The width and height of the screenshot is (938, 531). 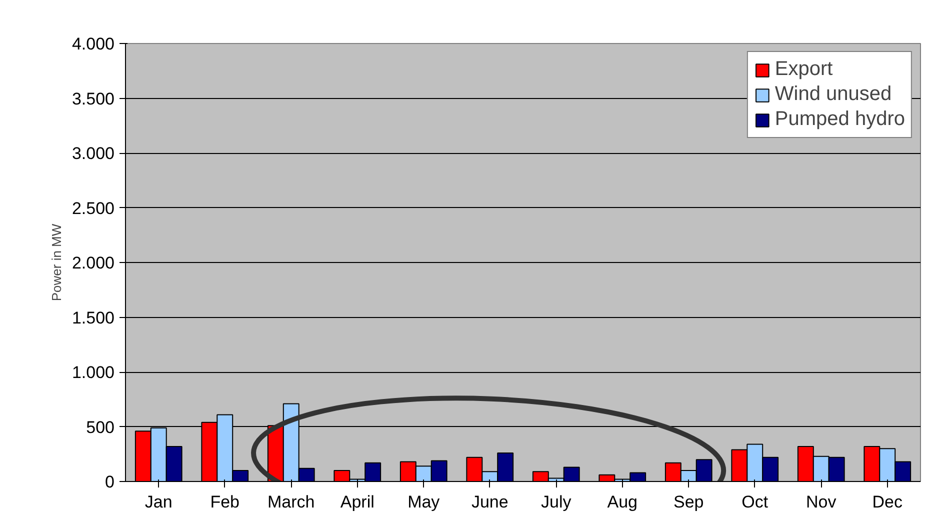 I want to click on x-tick-label: March, so click(x=291, y=502).